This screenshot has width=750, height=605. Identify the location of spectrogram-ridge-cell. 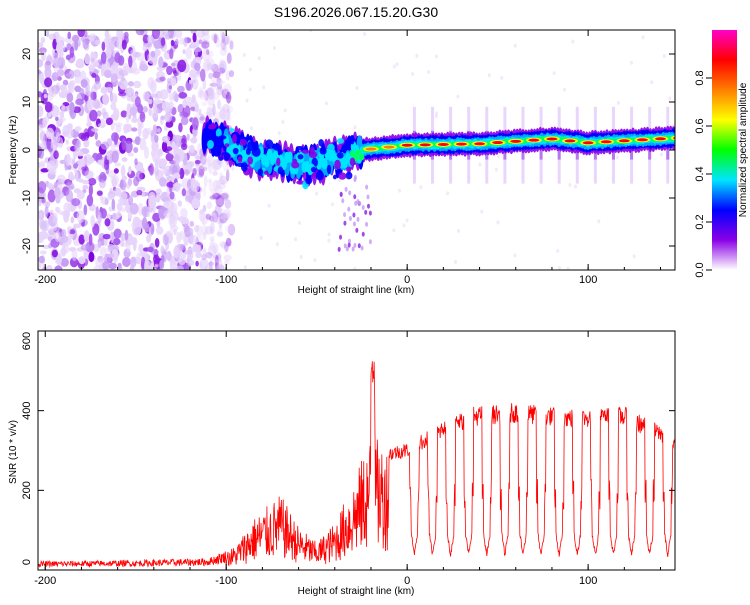
(361, 157).